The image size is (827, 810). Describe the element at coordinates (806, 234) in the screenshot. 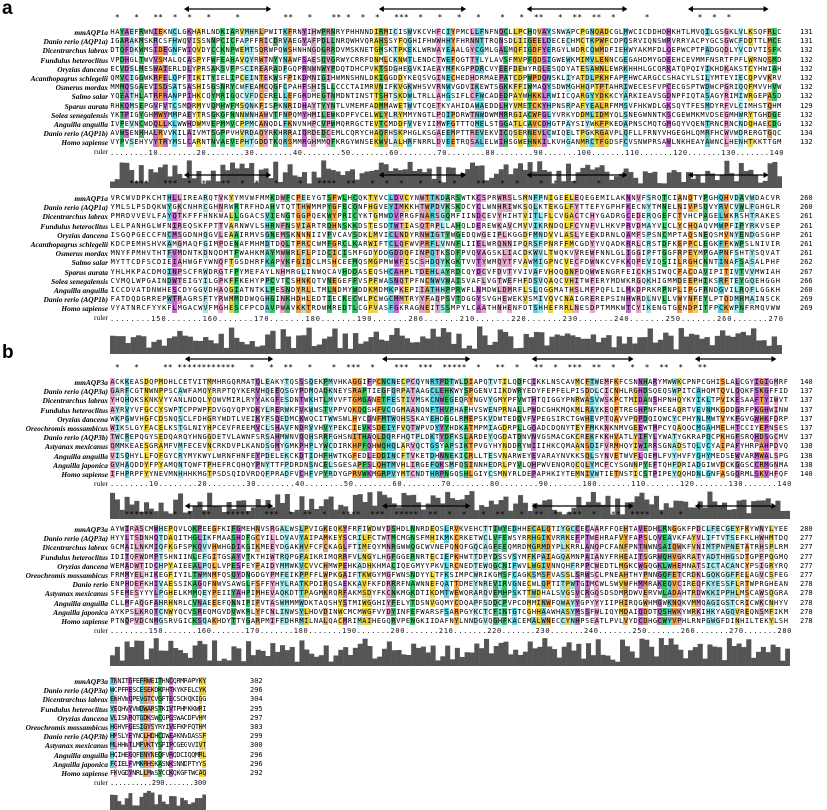

I see `end-position: 261` at that location.